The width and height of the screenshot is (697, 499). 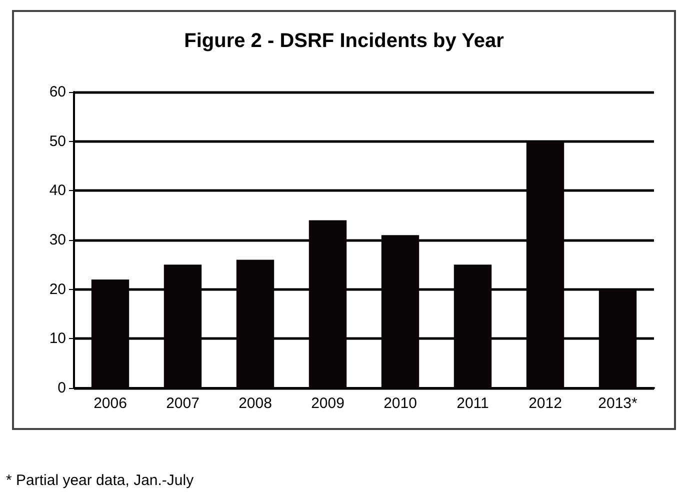 I want to click on chart-title: Figure 2 - DSRF Incidents by Year, so click(x=344, y=41).